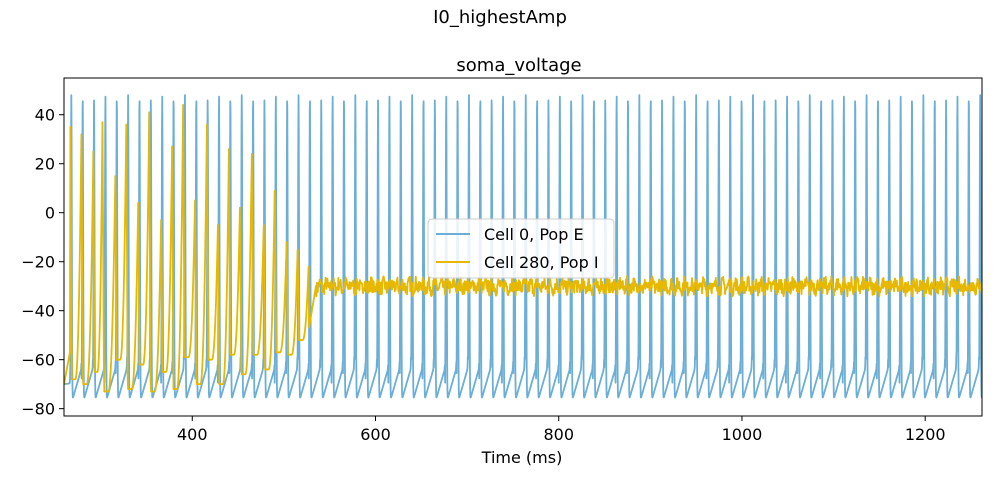 Image resolution: width=1000 pixels, height=500 pixels. I want to click on x-tick-label: 800, so click(558, 434).